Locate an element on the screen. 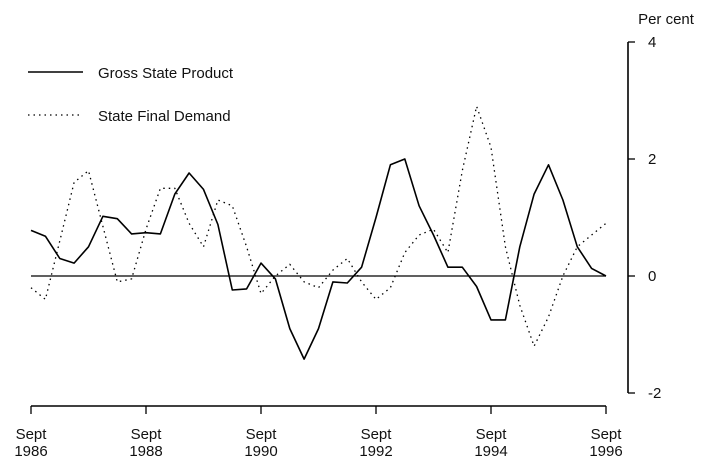 This screenshot has width=707, height=462. y-tick-label: 0 is located at coordinates (652, 276).